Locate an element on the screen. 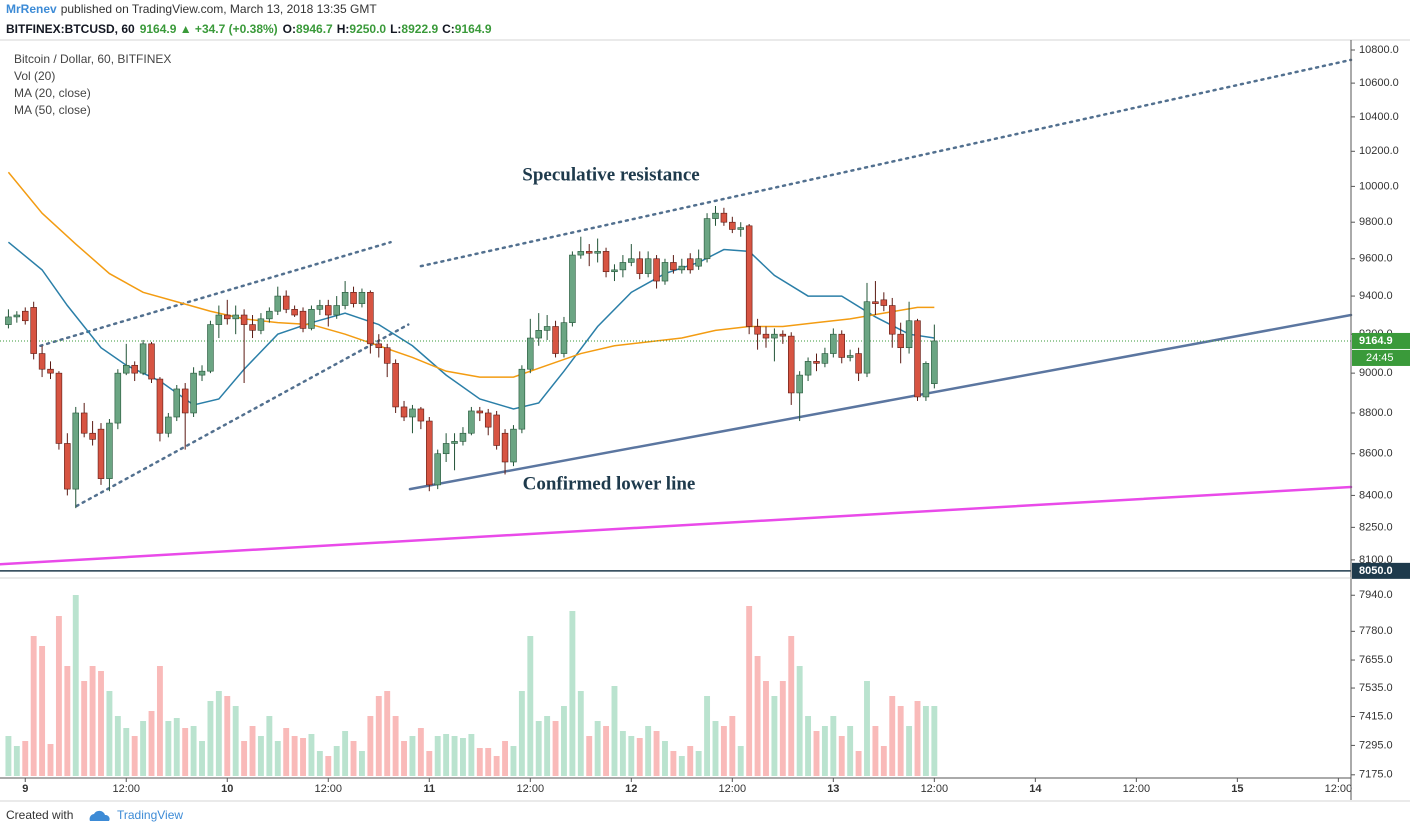  y-tick-label: 10400.0 is located at coordinates (1379, 117).